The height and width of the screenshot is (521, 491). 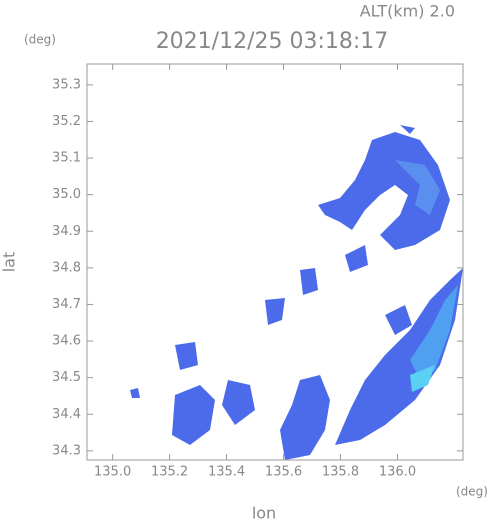 What do you see at coordinates (169, 472) in the screenshot?
I see `x-tick-label: 135.2` at bounding box center [169, 472].